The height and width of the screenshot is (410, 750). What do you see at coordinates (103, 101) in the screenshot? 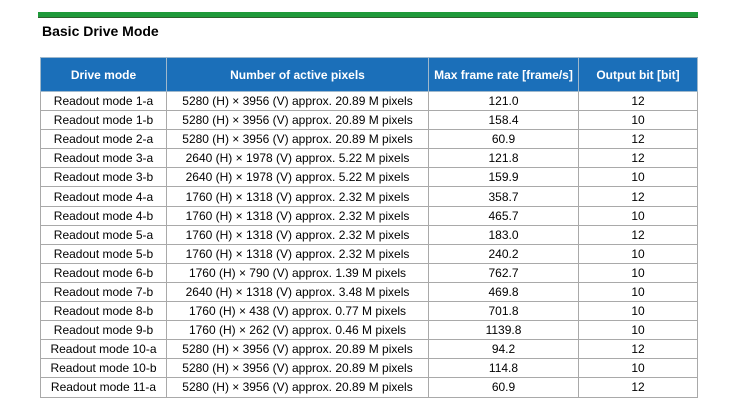
I see `cell-drive-mode: Readout mode 1-a` at bounding box center [103, 101].